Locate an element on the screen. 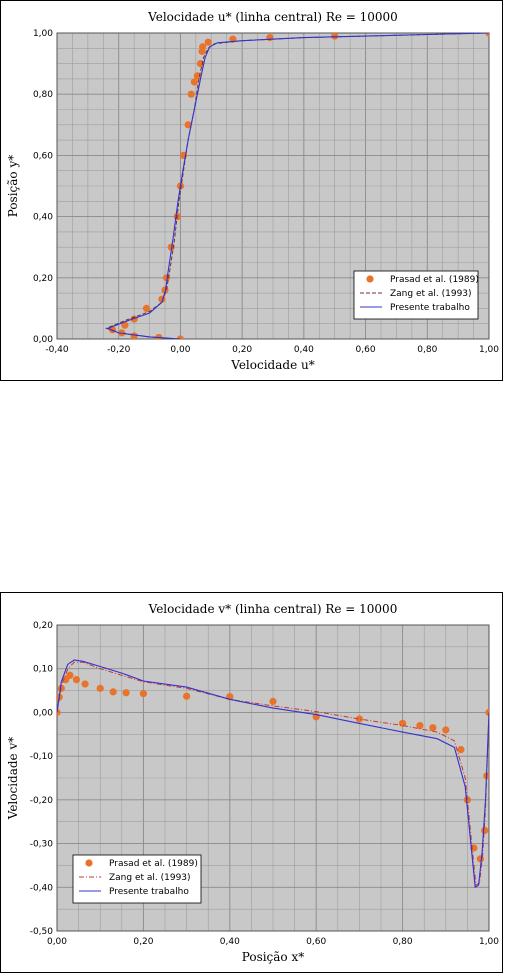  y-tick-label: 0,10 is located at coordinates (43, 670).